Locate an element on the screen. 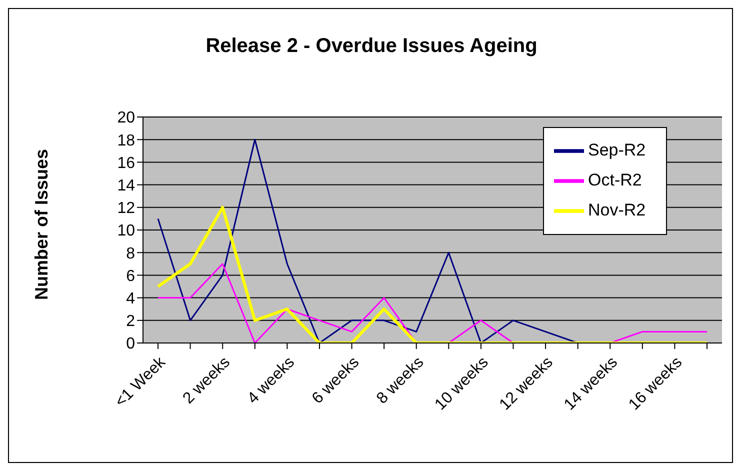  y-tick-label: 6 is located at coordinates (131, 276).